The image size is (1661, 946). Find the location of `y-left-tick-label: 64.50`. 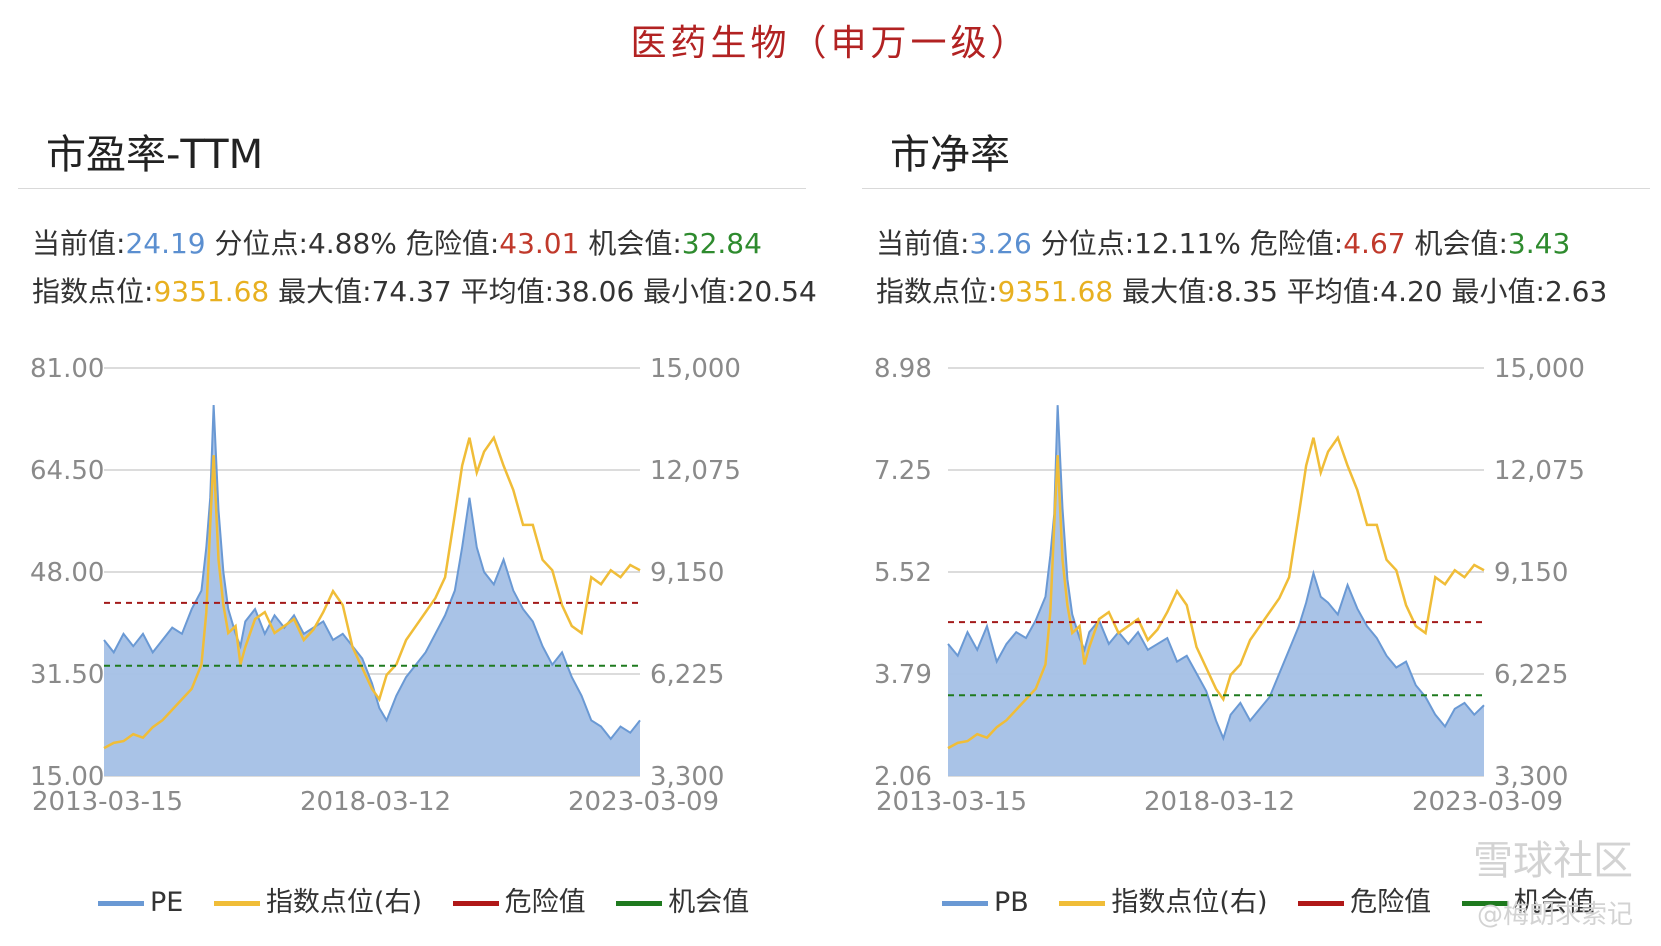

y-left-tick-label: 64.50 is located at coordinates (67, 471).